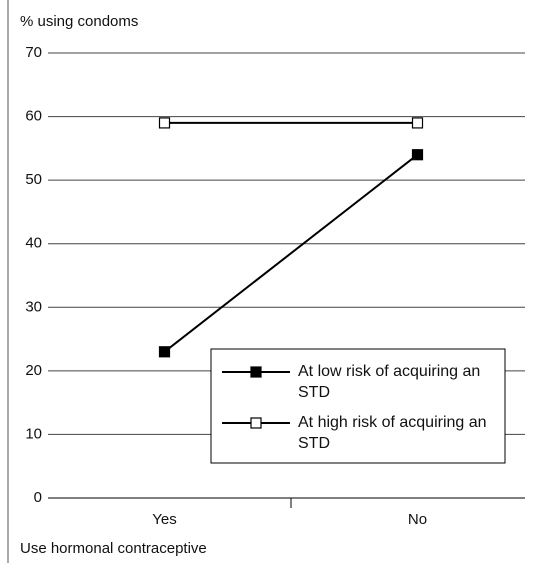 This screenshot has height=563, width=548. Describe the element at coordinates (164, 519) in the screenshot. I see `x-tick-label: Yes` at that location.